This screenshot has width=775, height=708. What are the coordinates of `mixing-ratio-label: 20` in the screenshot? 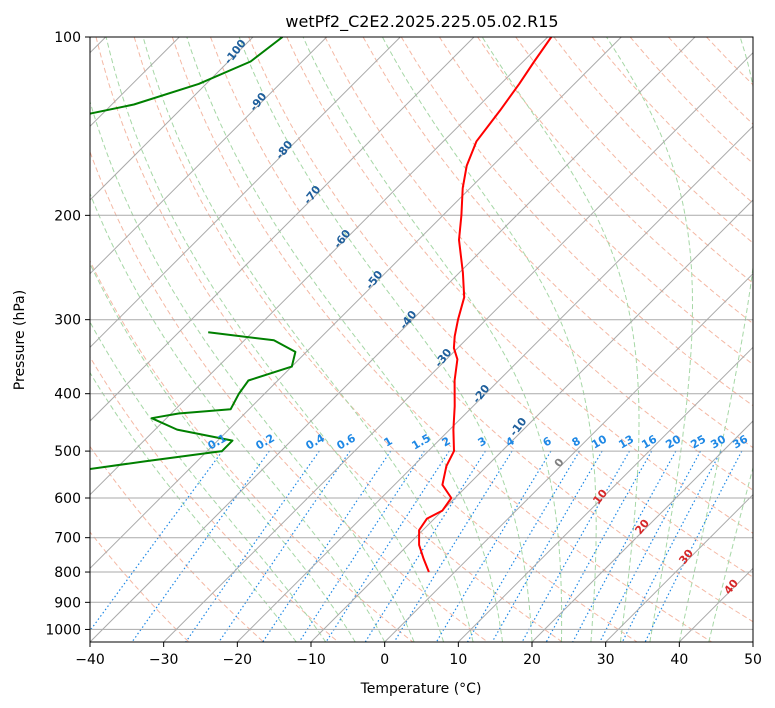 It's located at (673, 441).